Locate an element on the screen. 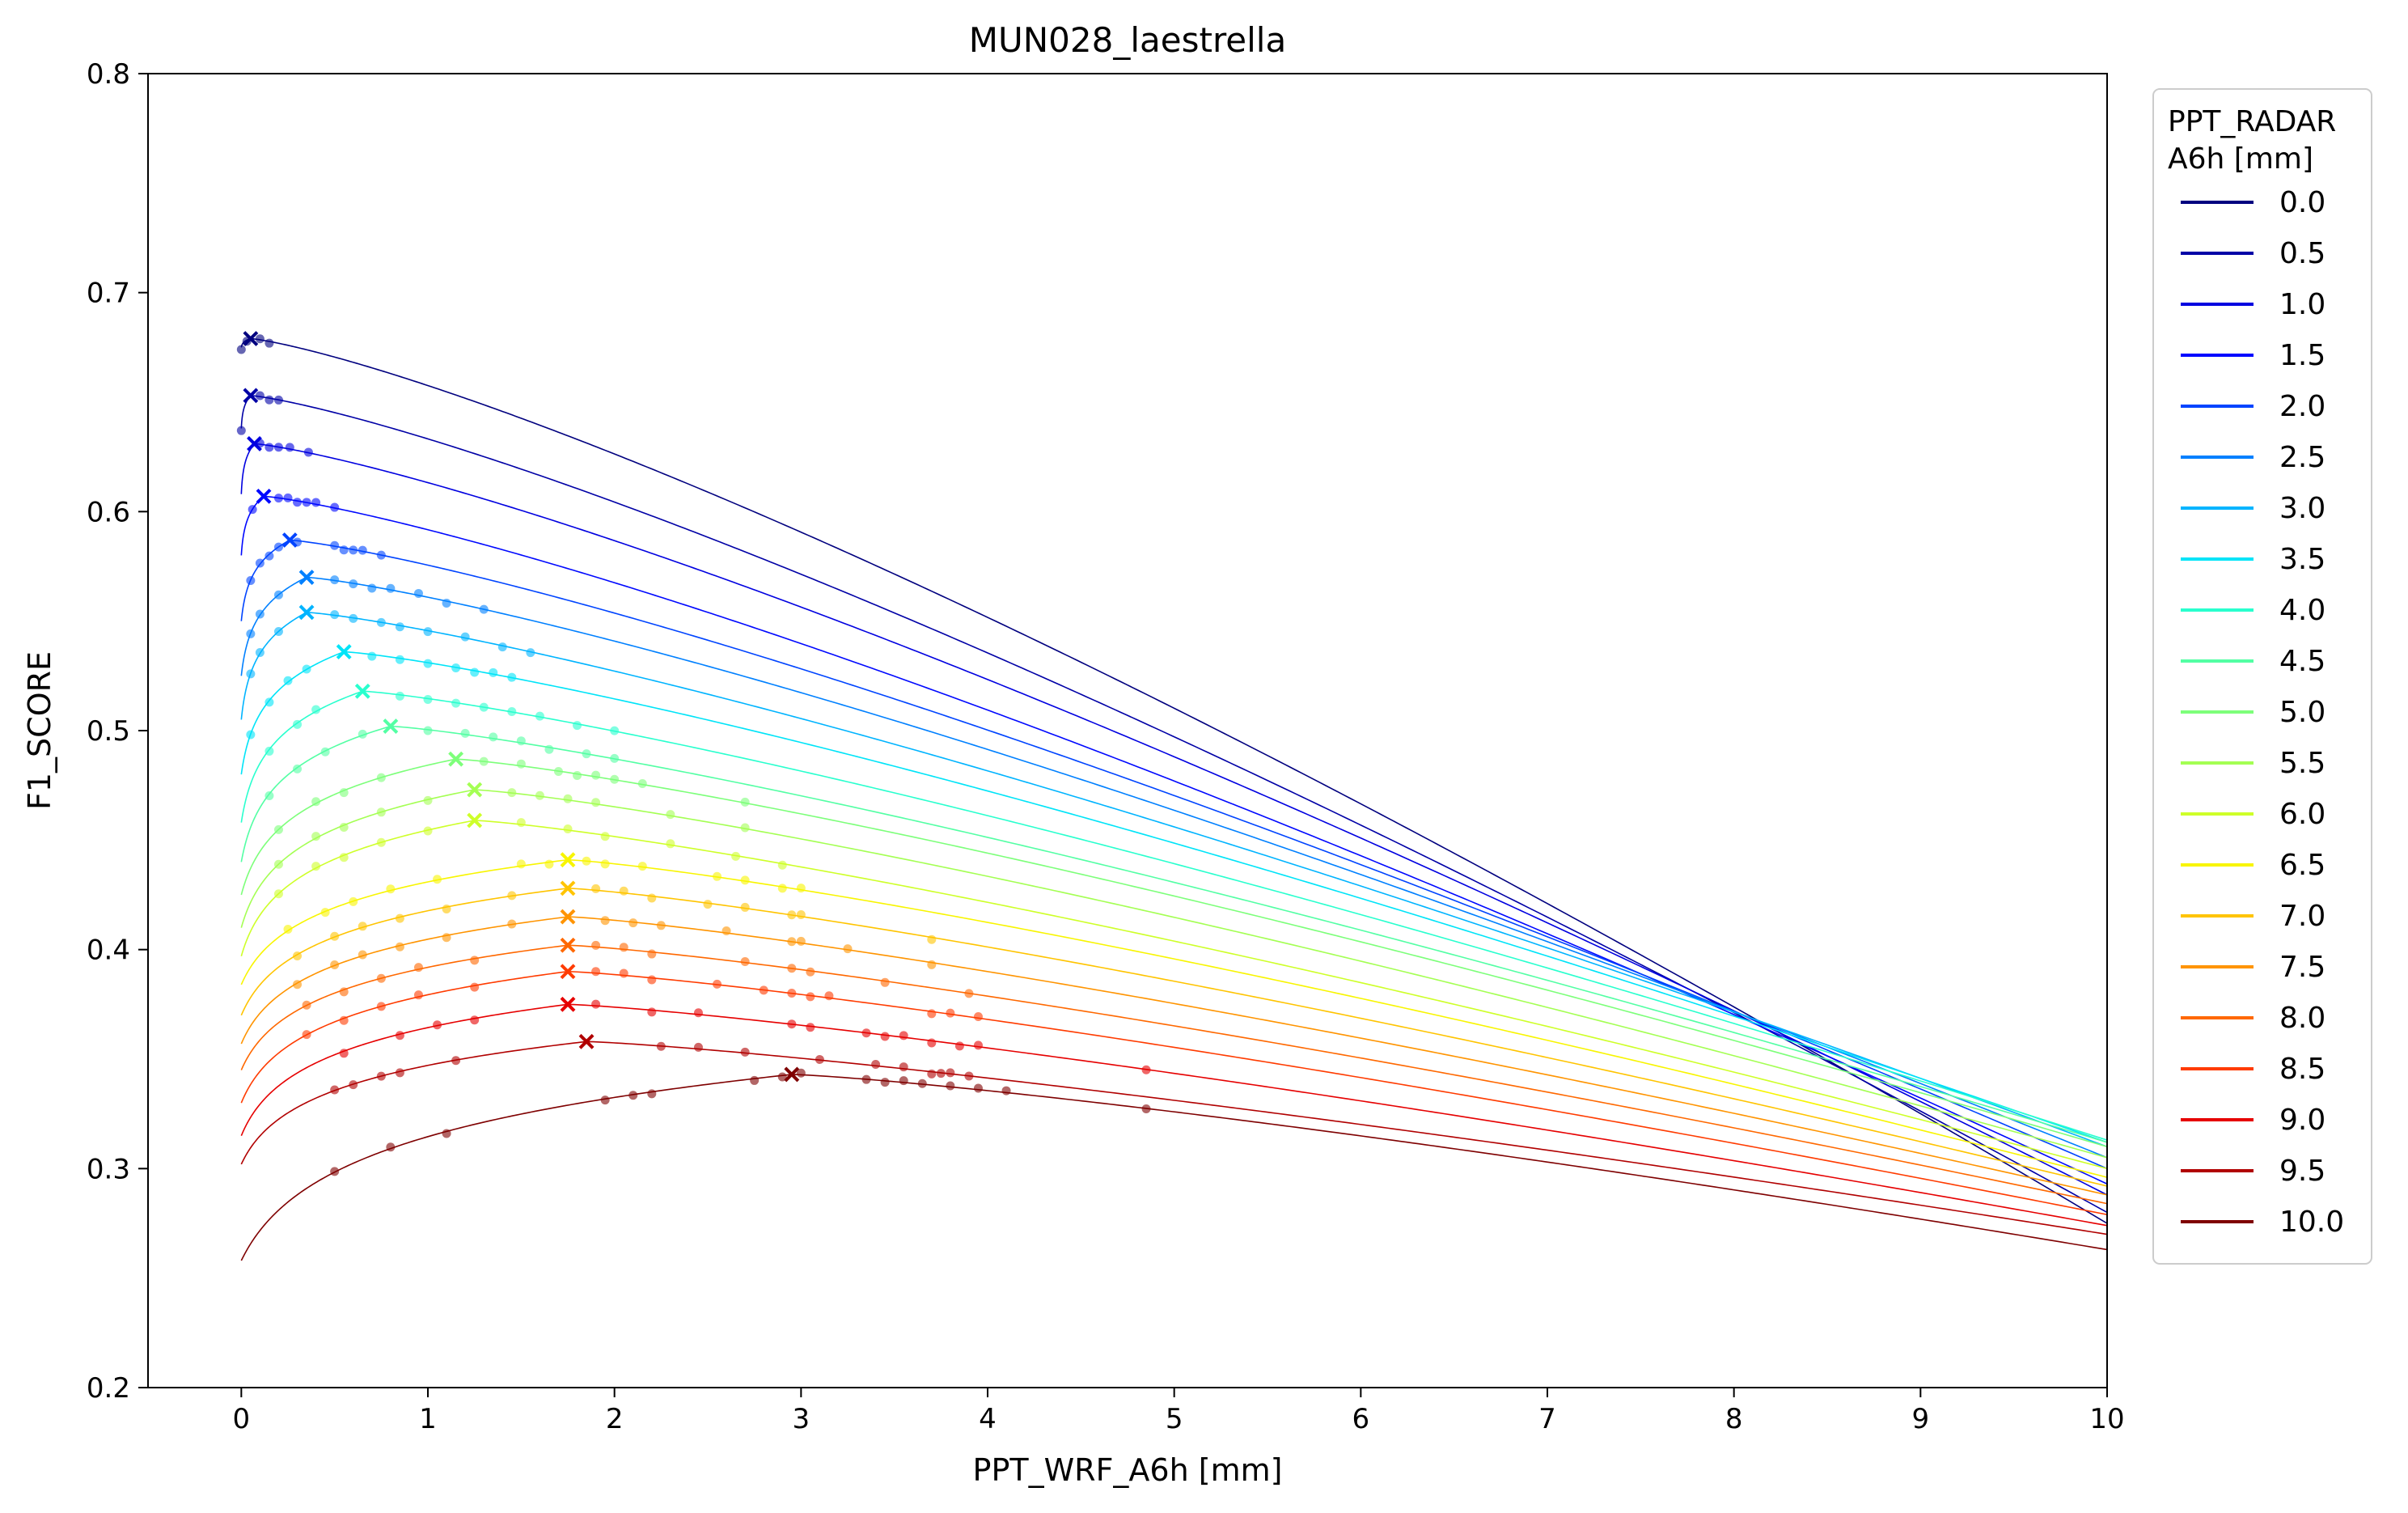 This screenshot has width=2408, height=1513. x-tick-label: 5 is located at coordinates (1174, 1419).